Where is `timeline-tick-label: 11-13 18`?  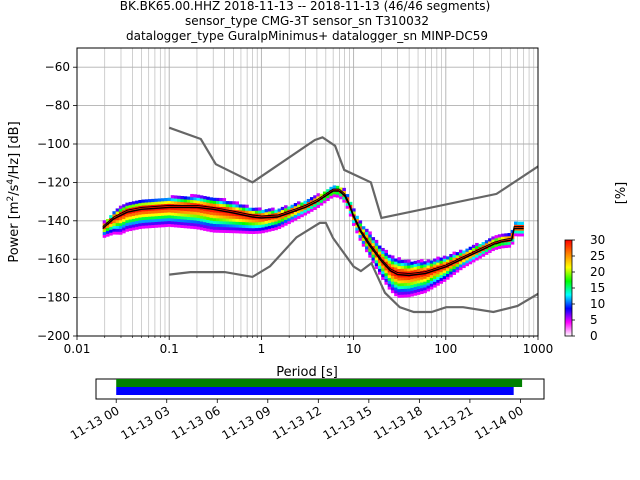
timeline-tick-label: 11-13 18 is located at coordinates (398, 422).